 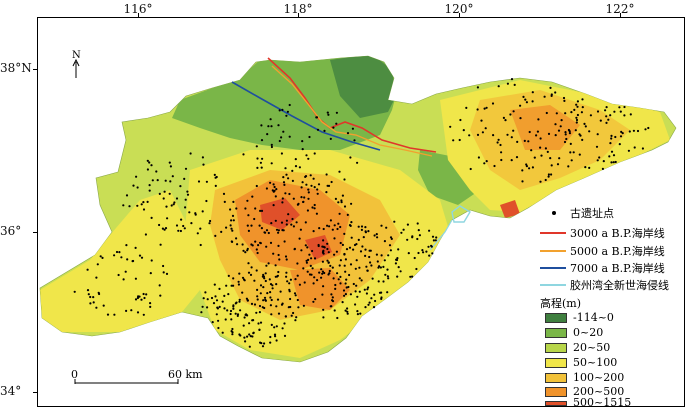 What do you see at coordinates (459, 15) in the screenshot?
I see `lon-tick-mark` at bounding box center [459, 15].